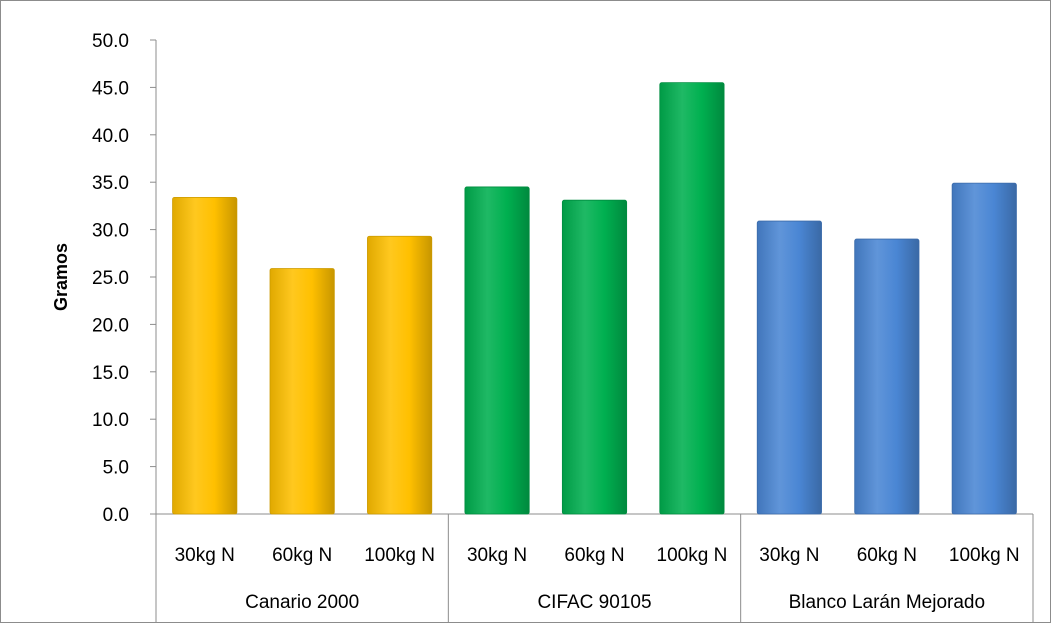 The image size is (1051, 623). I want to click on y-tick-label: 25.0, so click(110, 278).